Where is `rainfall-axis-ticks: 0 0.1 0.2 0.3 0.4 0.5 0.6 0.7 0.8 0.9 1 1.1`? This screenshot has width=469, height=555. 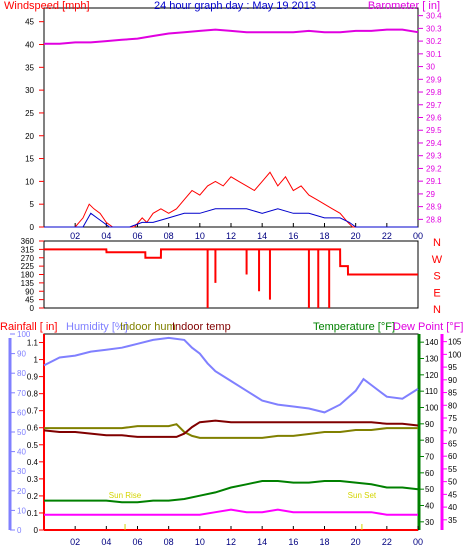
rainfall-axis-ticks: 0 0.1 0.2 0.3 0.4 0.5 0.6 0.7 0.8 0.9 1 1.1 is located at coordinates (36, 434).